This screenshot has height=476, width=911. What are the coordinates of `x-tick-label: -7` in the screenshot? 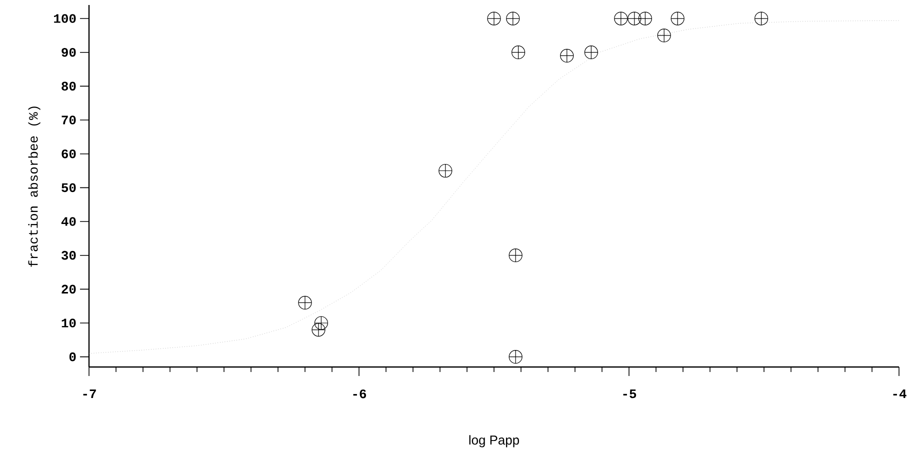 It's located at (89, 394).